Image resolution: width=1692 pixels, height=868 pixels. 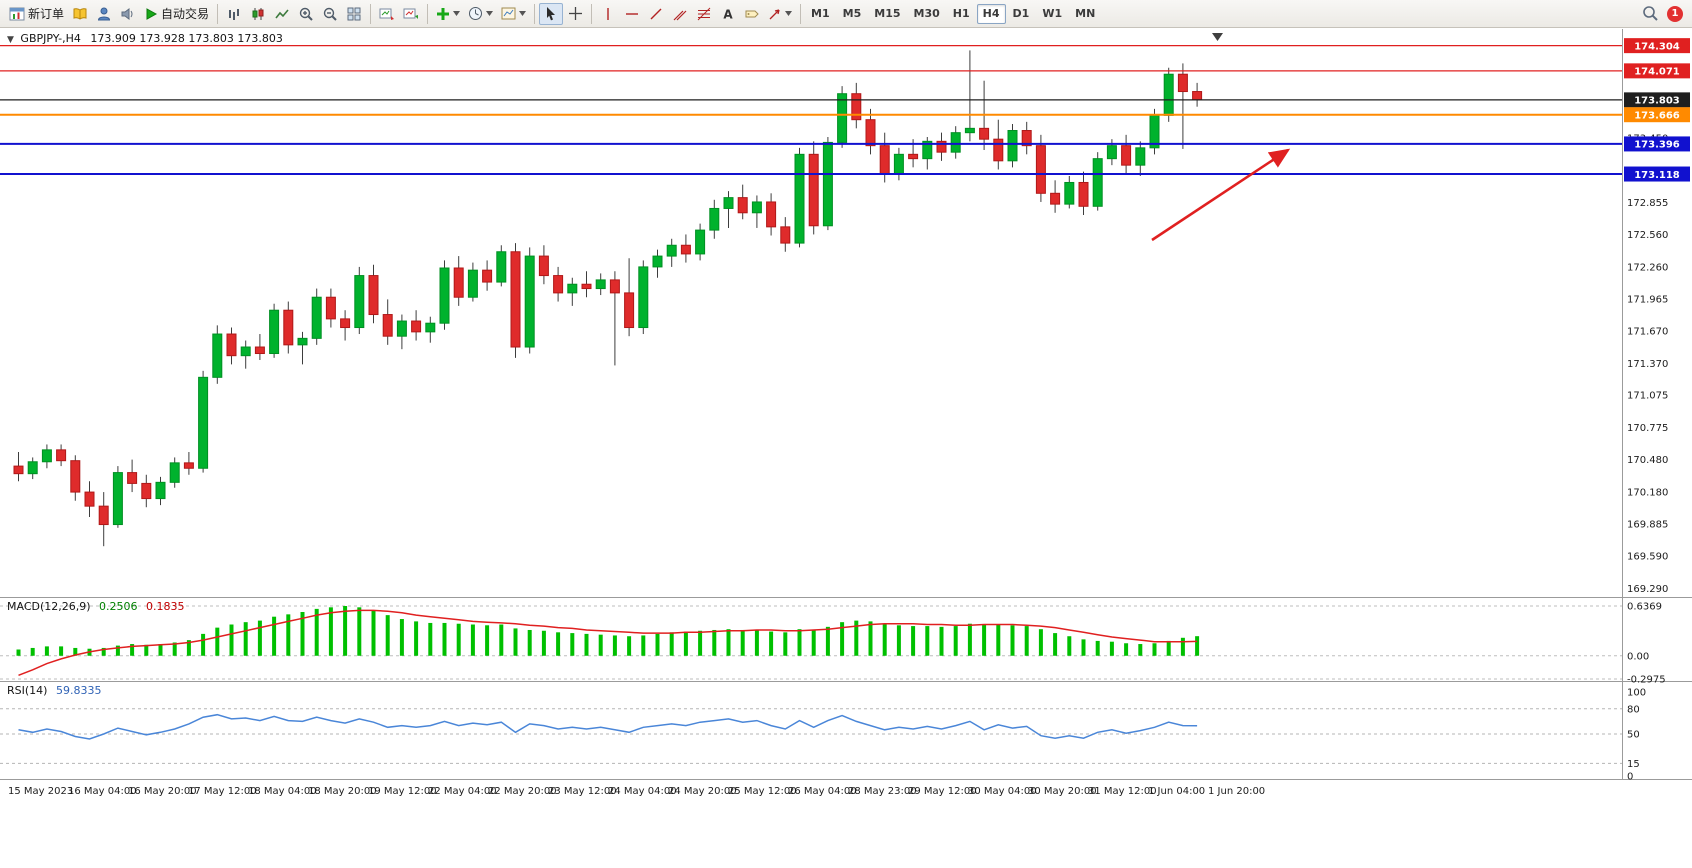 I want to click on zoom-out-button, so click(x=330, y=14).